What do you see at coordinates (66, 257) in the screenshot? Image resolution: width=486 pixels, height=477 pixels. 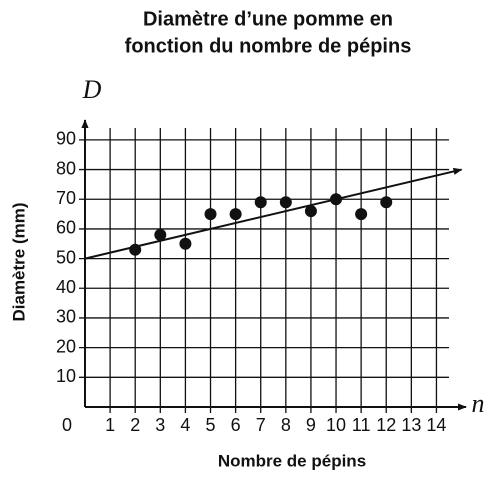 I see `y-tick-label: 50` at bounding box center [66, 257].